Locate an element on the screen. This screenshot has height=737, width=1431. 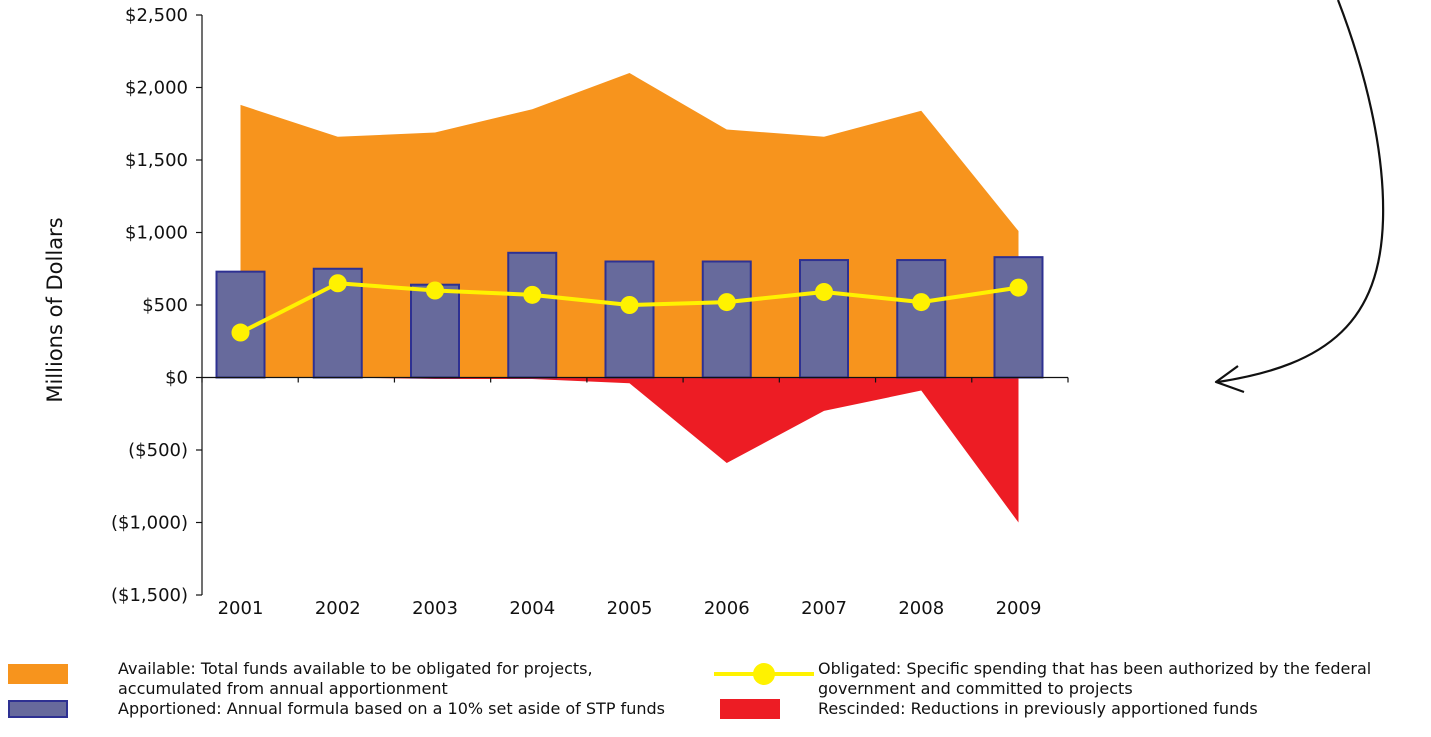
bar-apportioned-2007 is located at coordinates (824, 319).